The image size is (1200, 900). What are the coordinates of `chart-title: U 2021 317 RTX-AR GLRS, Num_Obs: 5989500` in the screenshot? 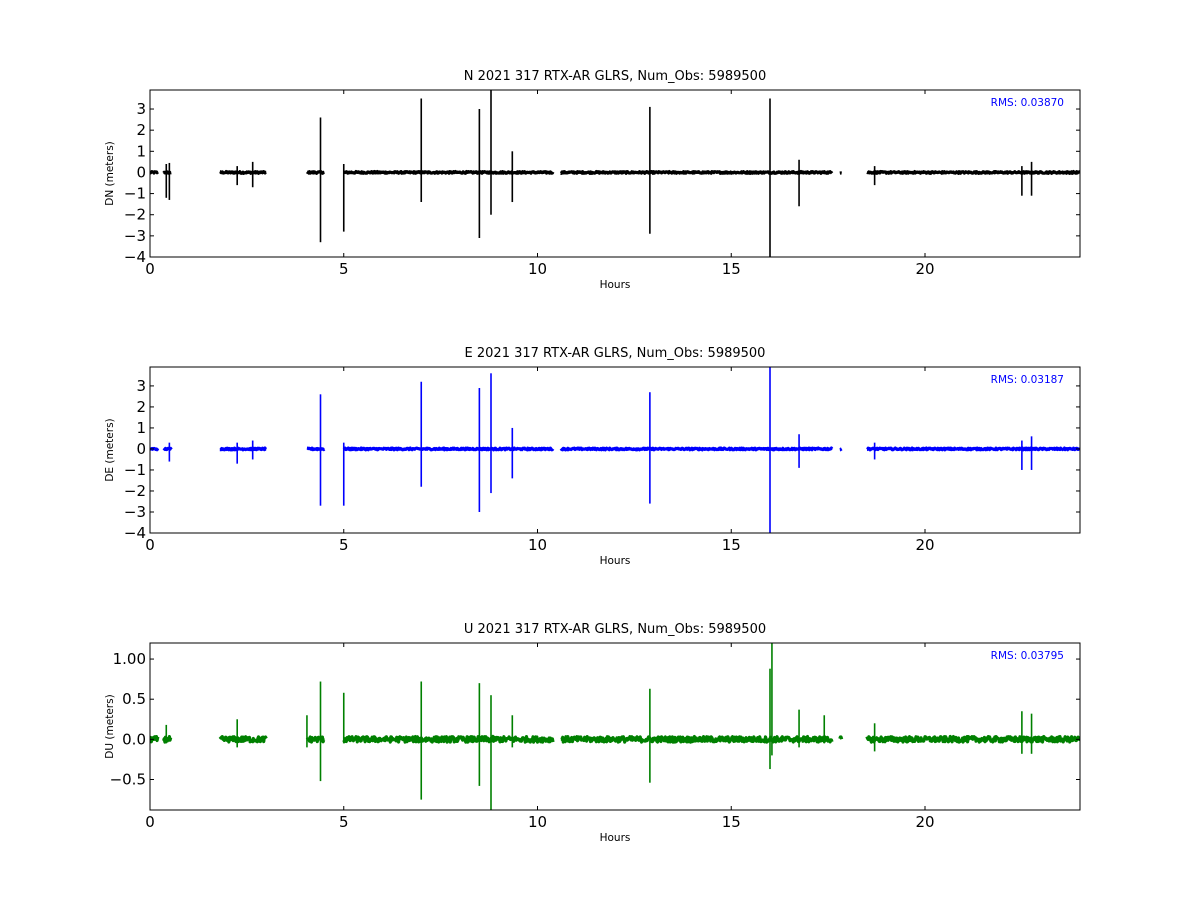 It's located at (615, 629).